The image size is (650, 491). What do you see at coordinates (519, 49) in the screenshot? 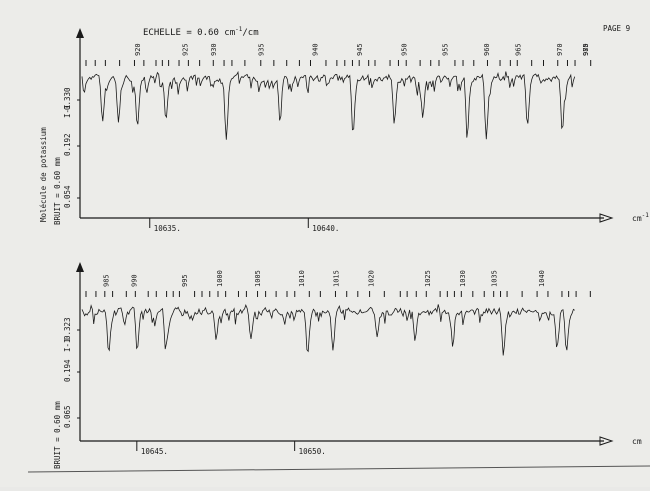
I see `line-number-label: 965` at bounding box center [519, 49].